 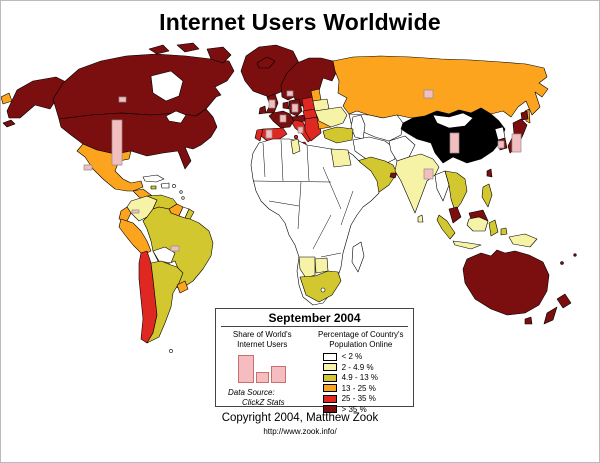 What do you see at coordinates (259, 135) in the screenshot?
I see `region-portugal` at bounding box center [259, 135].